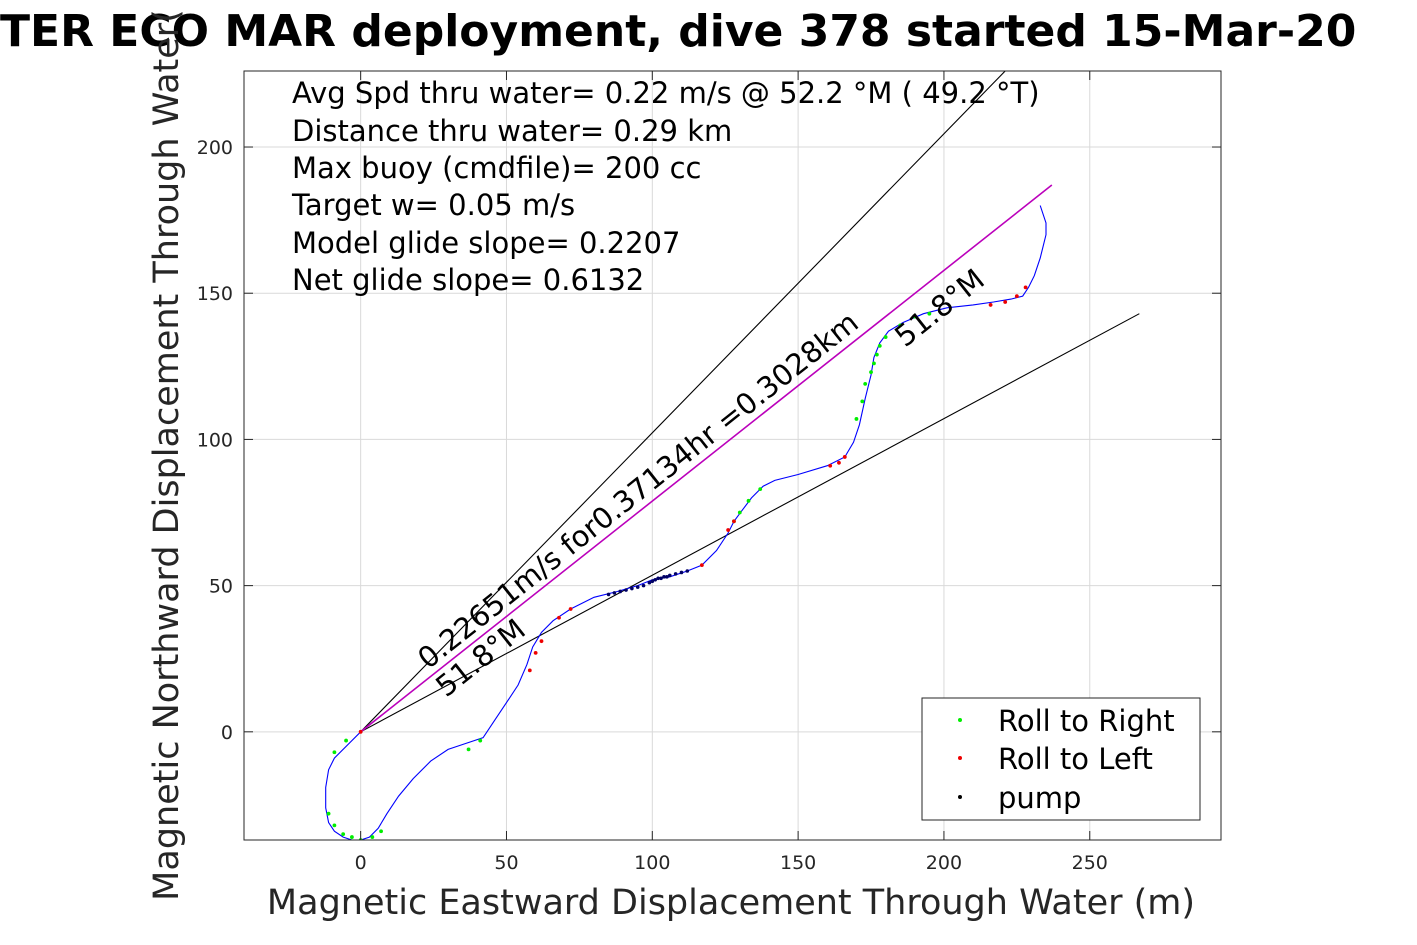 Image resolution: width=1417 pixels, height=945 pixels. Describe the element at coordinates (1086, 721) in the screenshot. I see `legend-label-roll-right: Roll to Right` at that location.